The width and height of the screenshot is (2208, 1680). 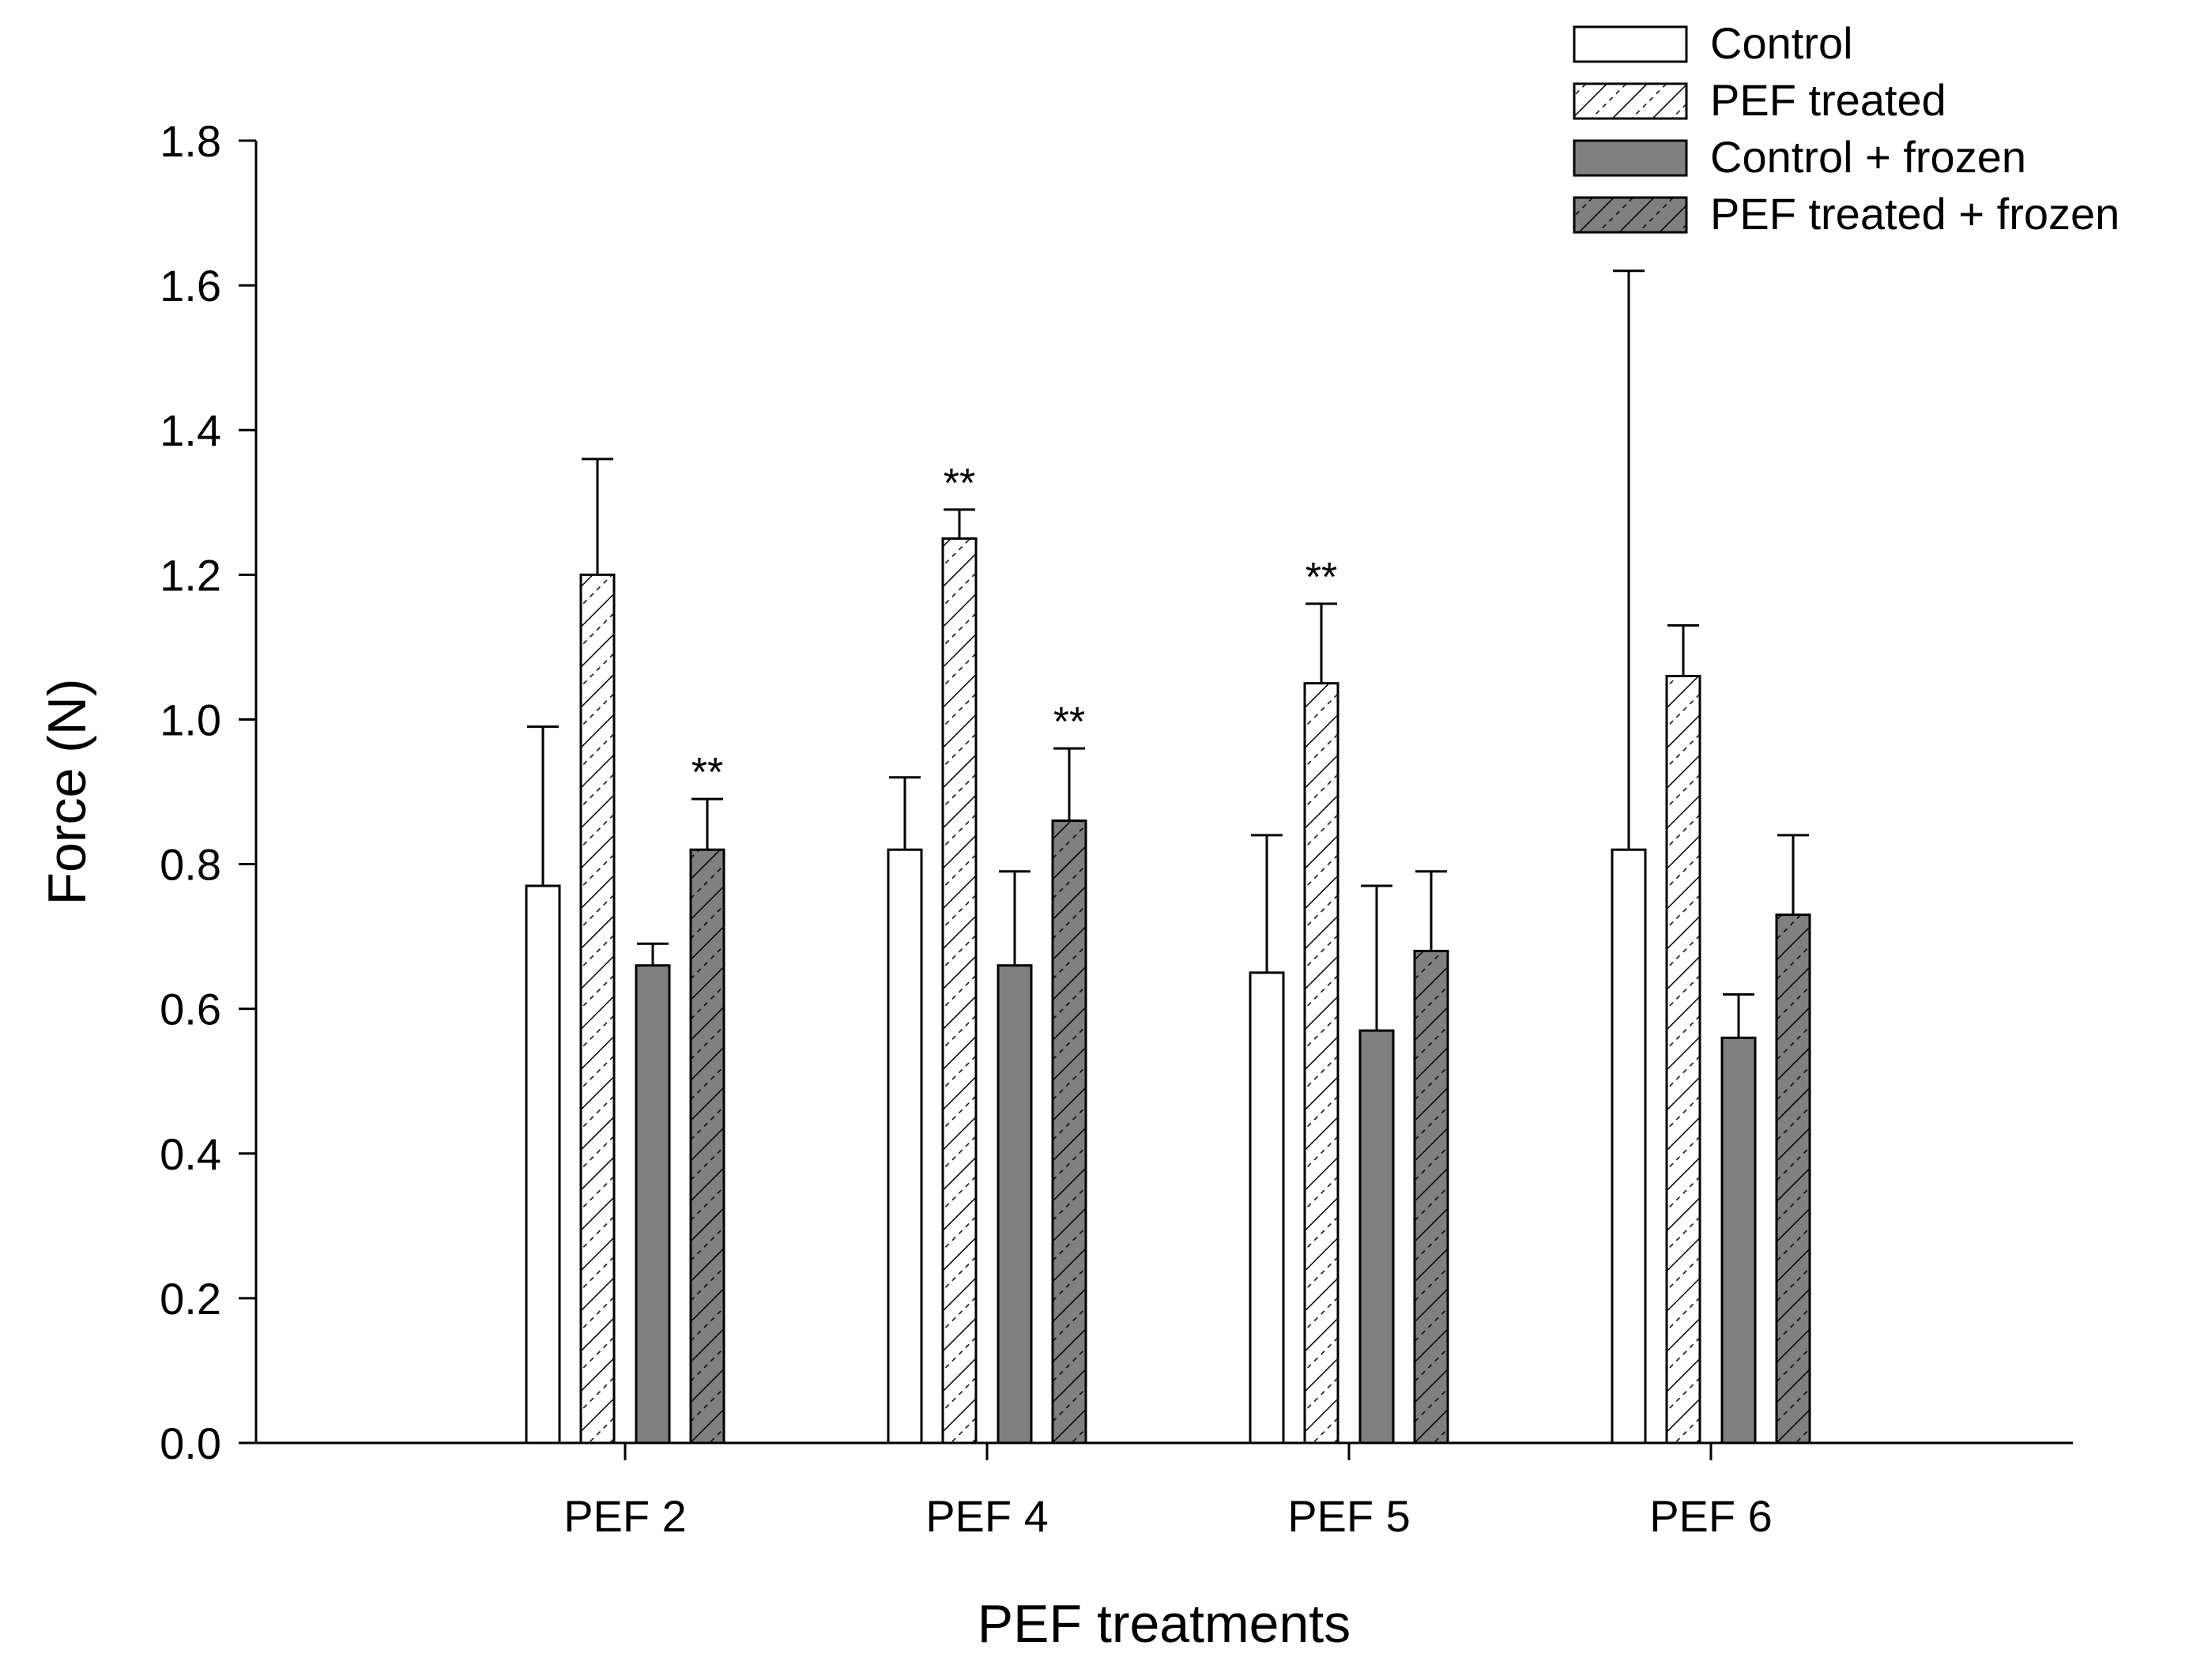 What do you see at coordinates (190, 575) in the screenshot?
I see `y-tick-label: 1.2` at bounding box center [190, 575].